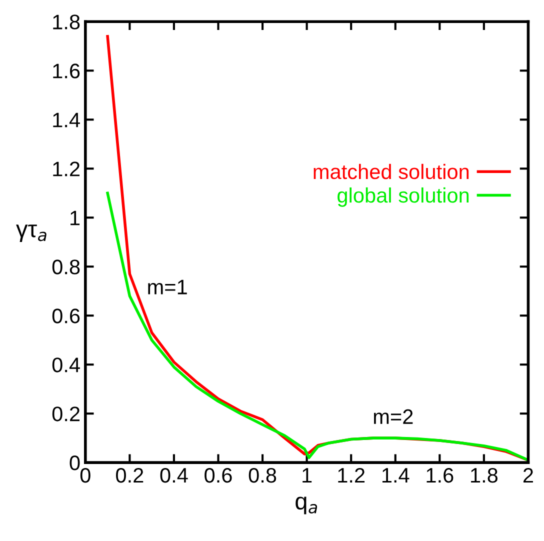 This screenshot has width=544, height=541. Describe the element at coordinates (130, 475) in the screenshot. I see `x-tick-label: 0.2` at that location.